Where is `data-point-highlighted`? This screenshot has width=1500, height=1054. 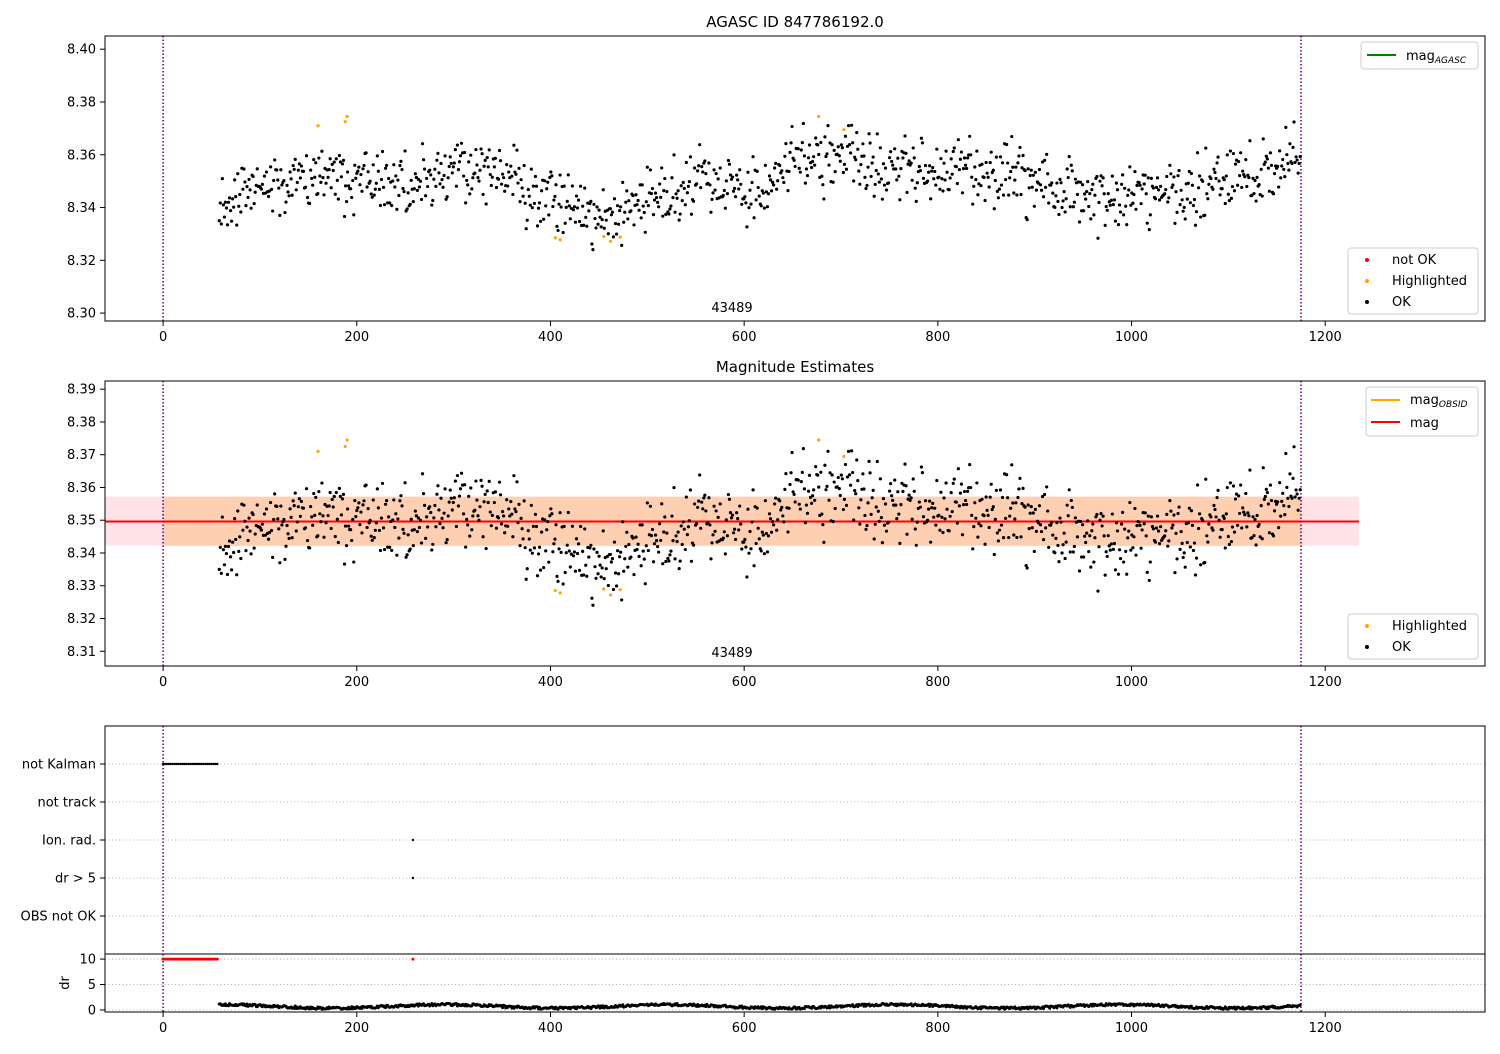
data-point-highlighted is located at coordinates (610, 241).